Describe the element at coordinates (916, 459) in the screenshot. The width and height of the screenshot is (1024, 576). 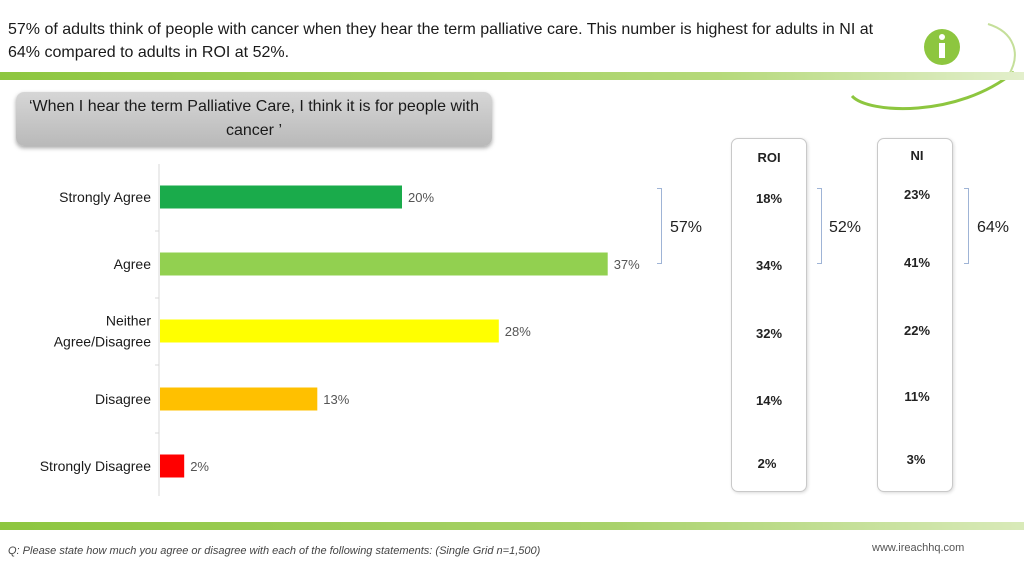
I see `ni-value: 3%` at that location.